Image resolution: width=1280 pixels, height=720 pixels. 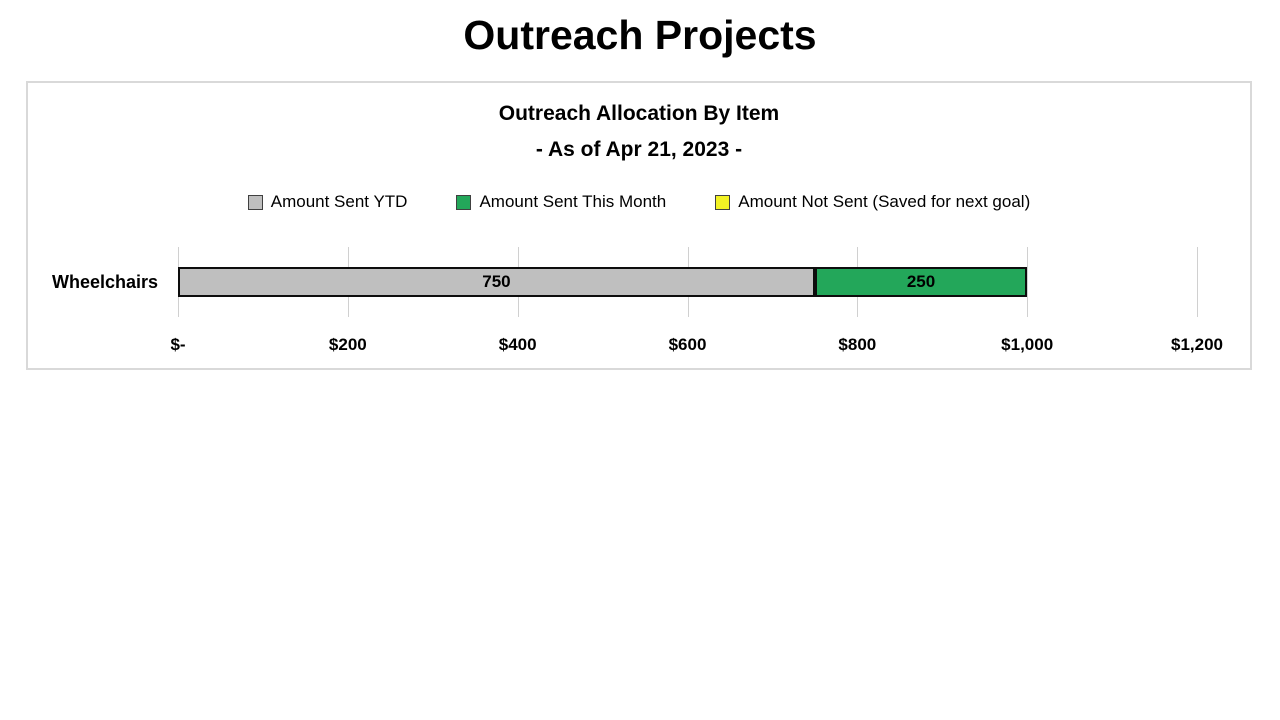 What do you see at coordinates (639, 113) in the screenshot?
I see `chart-title: Outreach Allocation By Item` at bounding box center [639, 113].